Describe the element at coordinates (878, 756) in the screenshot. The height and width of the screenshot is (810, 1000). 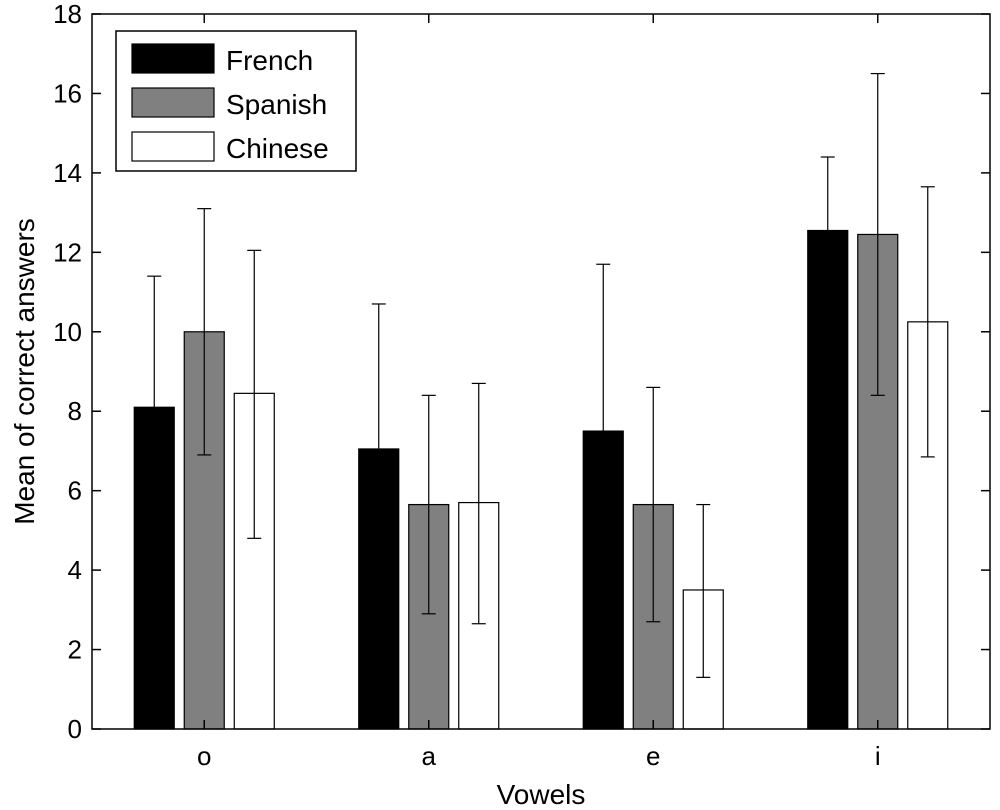
I see `x-tick-label: i` at that location.